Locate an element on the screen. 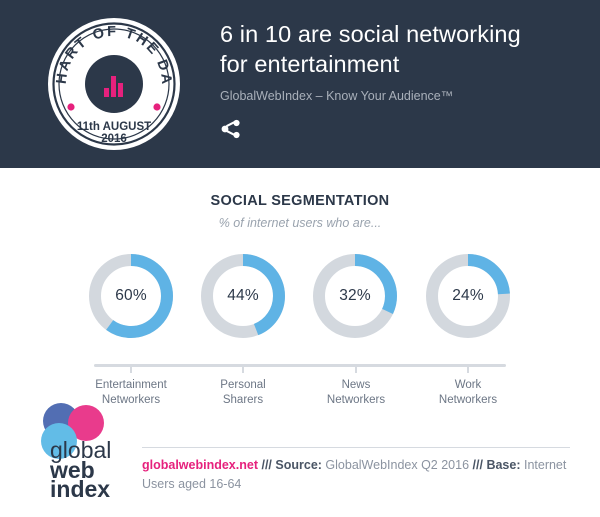 The width and height of the screenshot is (600, 517). donut-chart: 32% is located at coordinates (355, 296).